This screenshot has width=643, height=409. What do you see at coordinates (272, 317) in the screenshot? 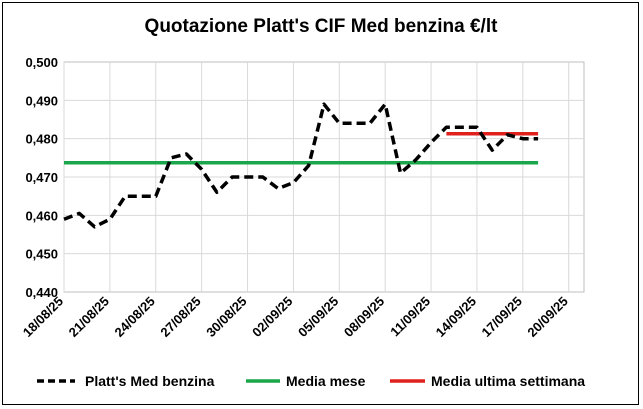
I see `x-tick-label: 02/09/25` at bounding box center [272, 317].